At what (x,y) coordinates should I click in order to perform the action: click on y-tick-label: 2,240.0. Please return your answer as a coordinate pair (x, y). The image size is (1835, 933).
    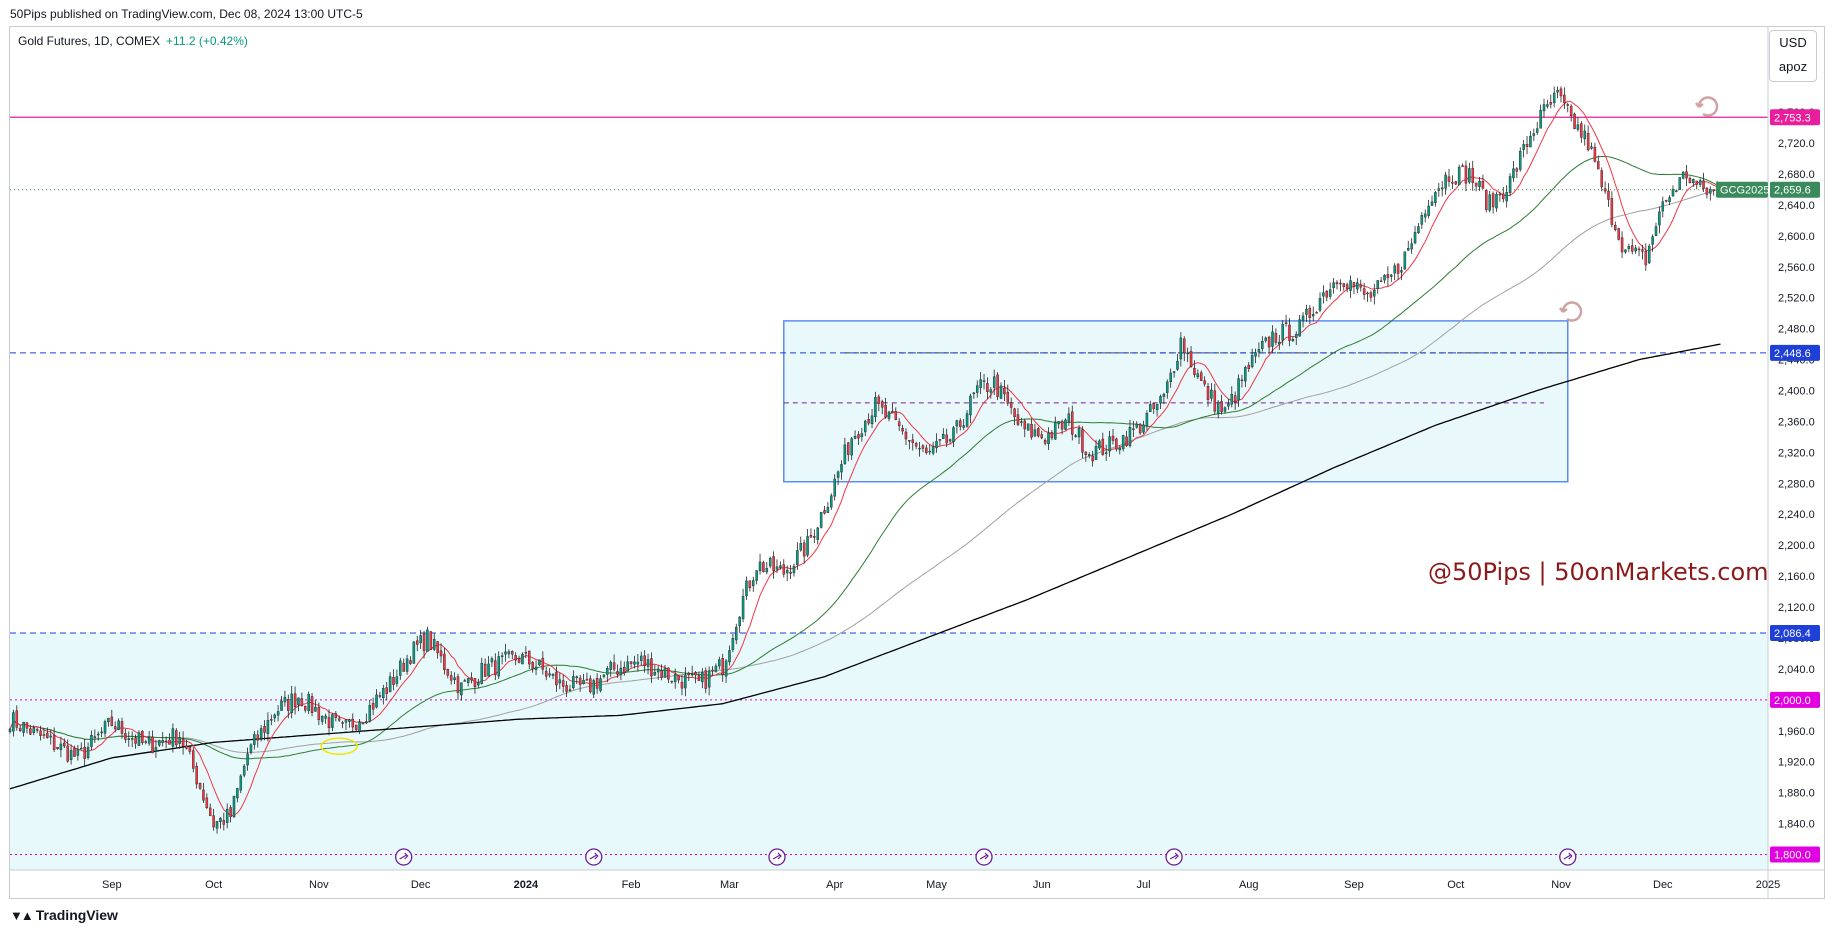
    Looking at the image, I should click on (1796, 515).